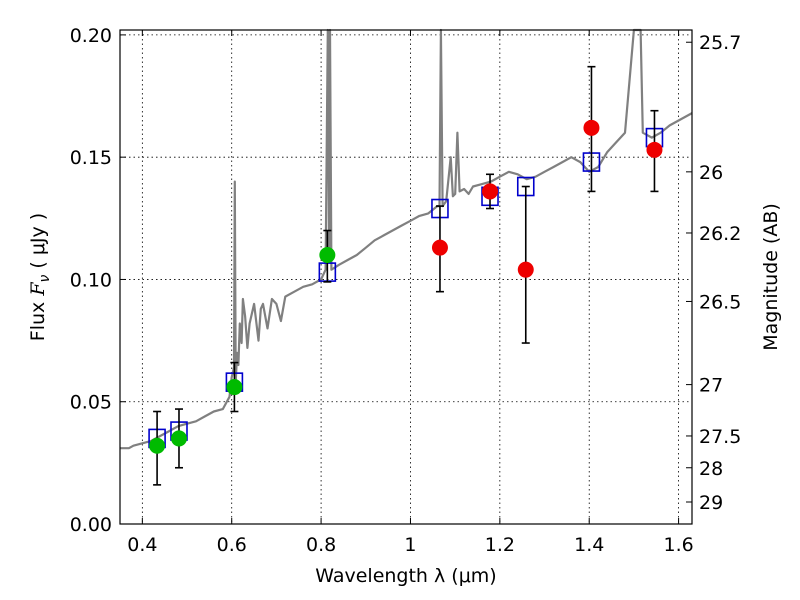  I want to click on x-tick-label: 1.2, so click(500, 545).